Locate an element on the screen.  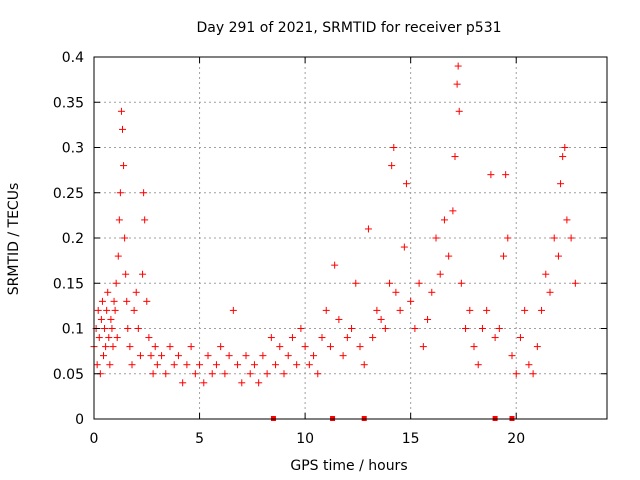
y-tick-label: 0 is located at coordinates (79, 420).